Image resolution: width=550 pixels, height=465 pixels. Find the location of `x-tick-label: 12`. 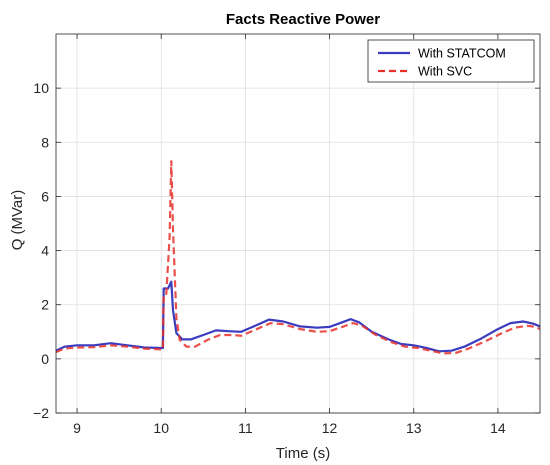

x-tick-label: 12 is located at coordinates (330, 428).